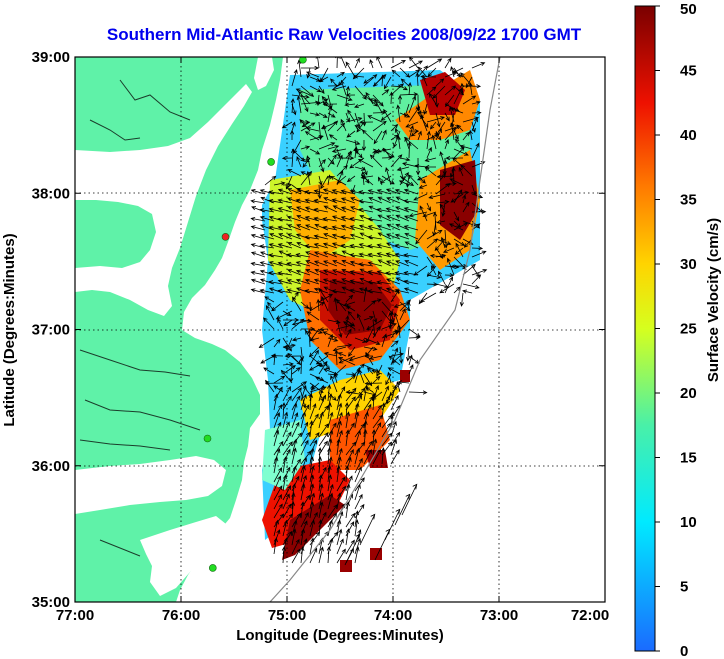 The image size is (724, 659). Describe the element at coordinates (303, 60) in the screenshot. I see `radar-station-marker` at that location.